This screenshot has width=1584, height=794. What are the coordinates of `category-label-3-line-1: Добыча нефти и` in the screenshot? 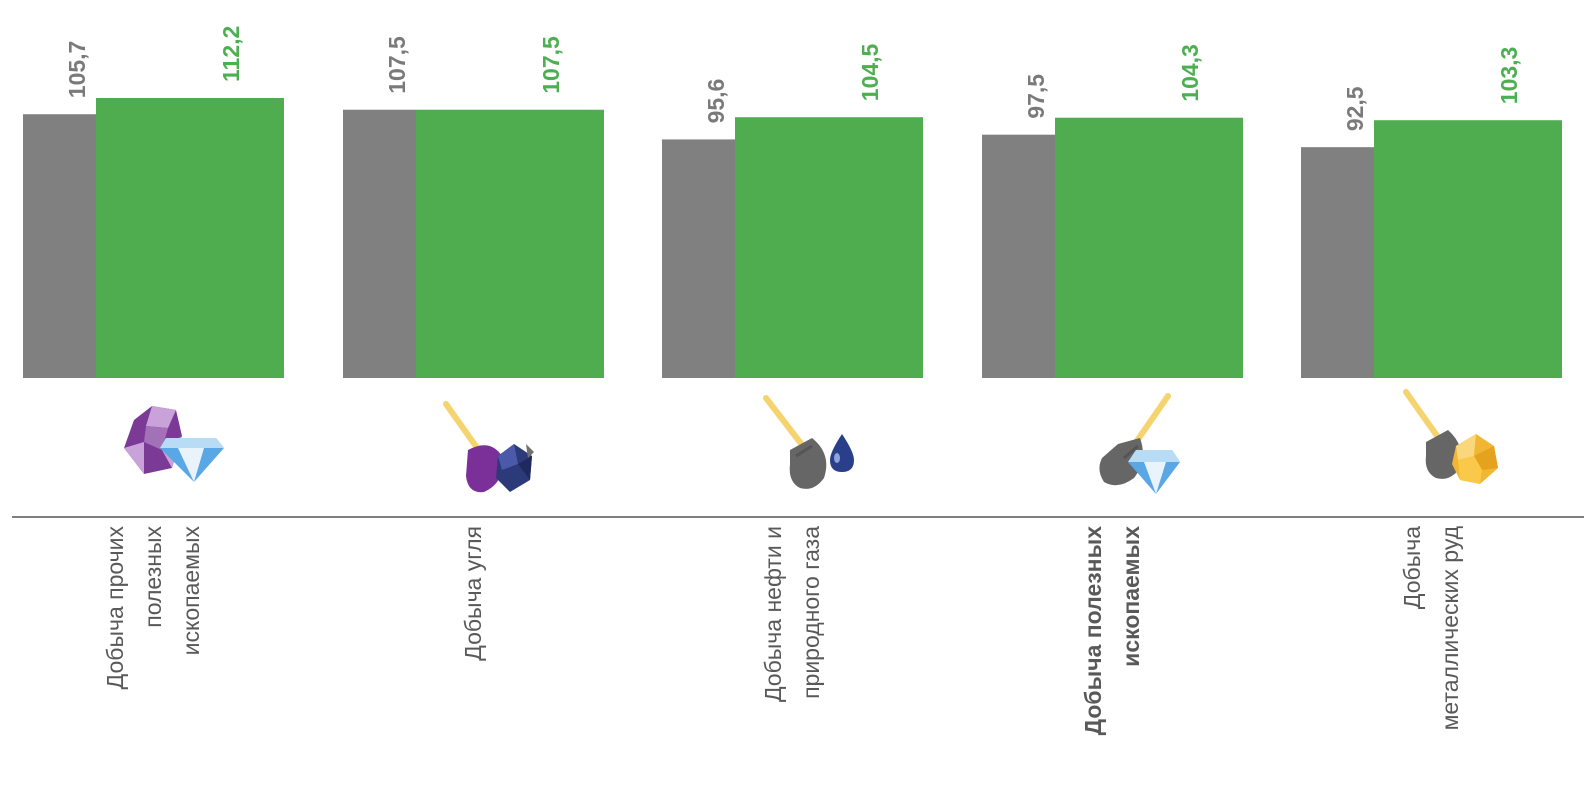 It's located at (773, 614).